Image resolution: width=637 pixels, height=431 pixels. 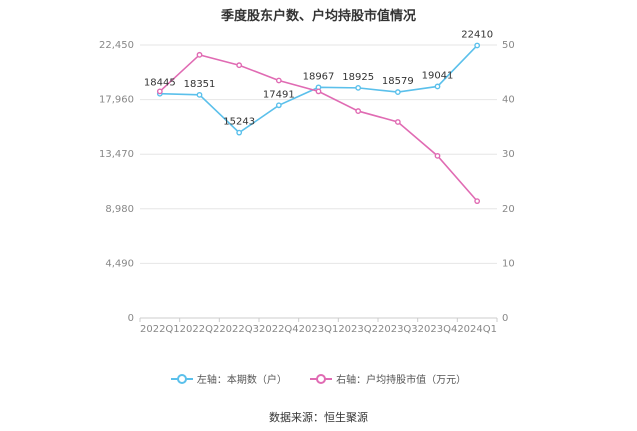 I want to click on right-axis-tick-label: 40, so click(x=508, y=100).